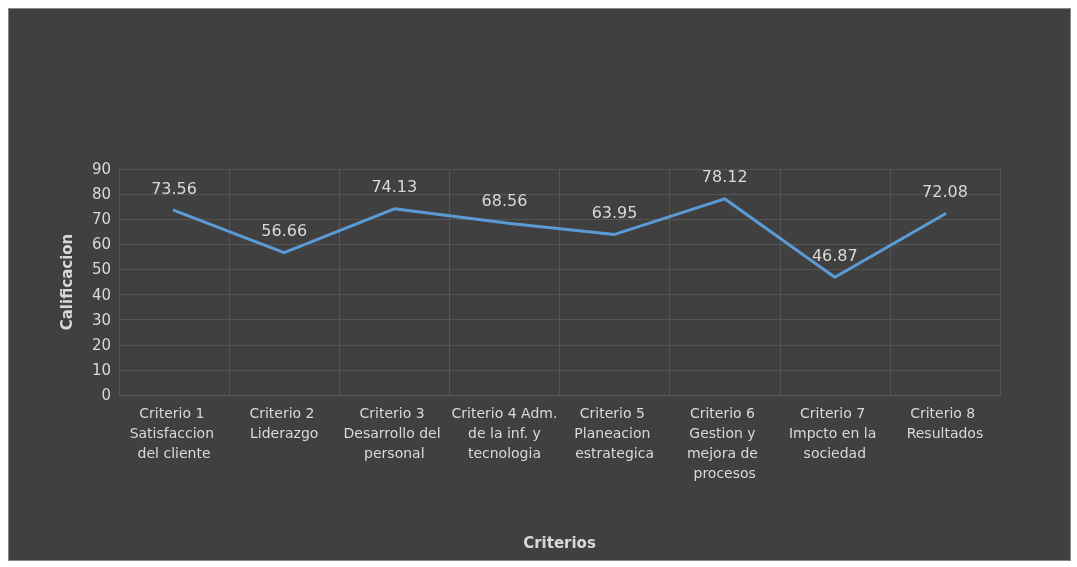 The height and width of the screenshot is (567, 1077). What do you see at coordinates (834, 255) in the screenshot?
I see `data-label: 46.87` at bounding box center [834, 255].